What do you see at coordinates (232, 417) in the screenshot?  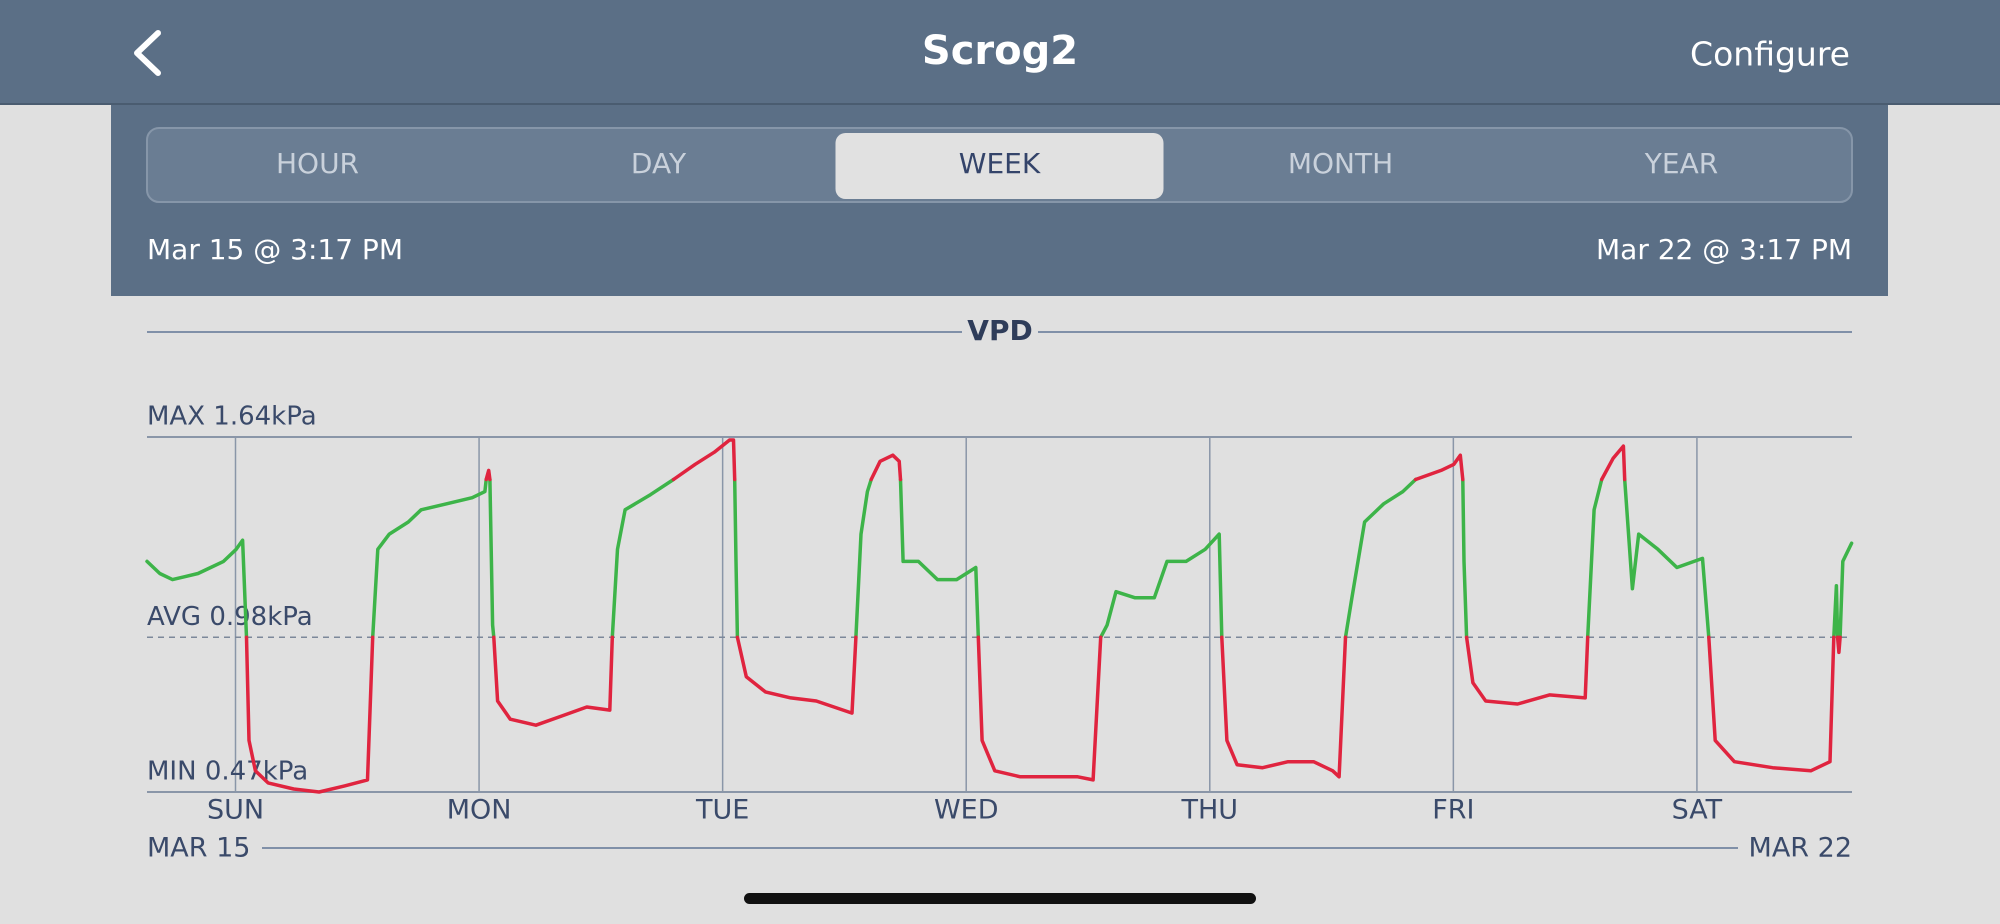 I see `y-tick-label: MAX 1.64kPa` at bounding box center [232, 417].